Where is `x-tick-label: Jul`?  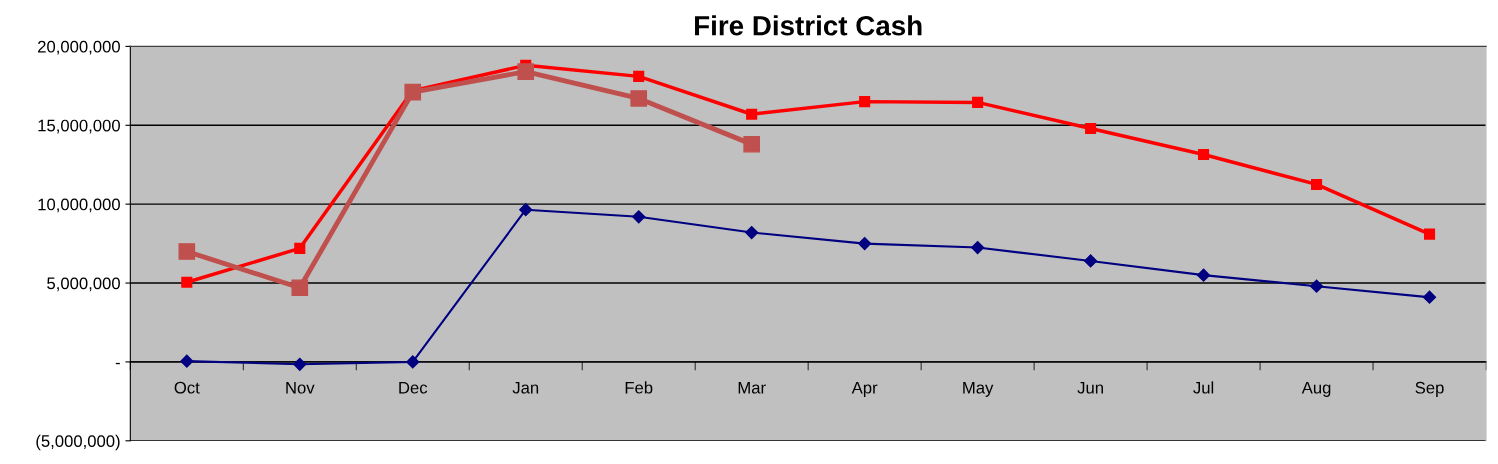
x-tick-label: Jul is located at coordinates (1203, 387).